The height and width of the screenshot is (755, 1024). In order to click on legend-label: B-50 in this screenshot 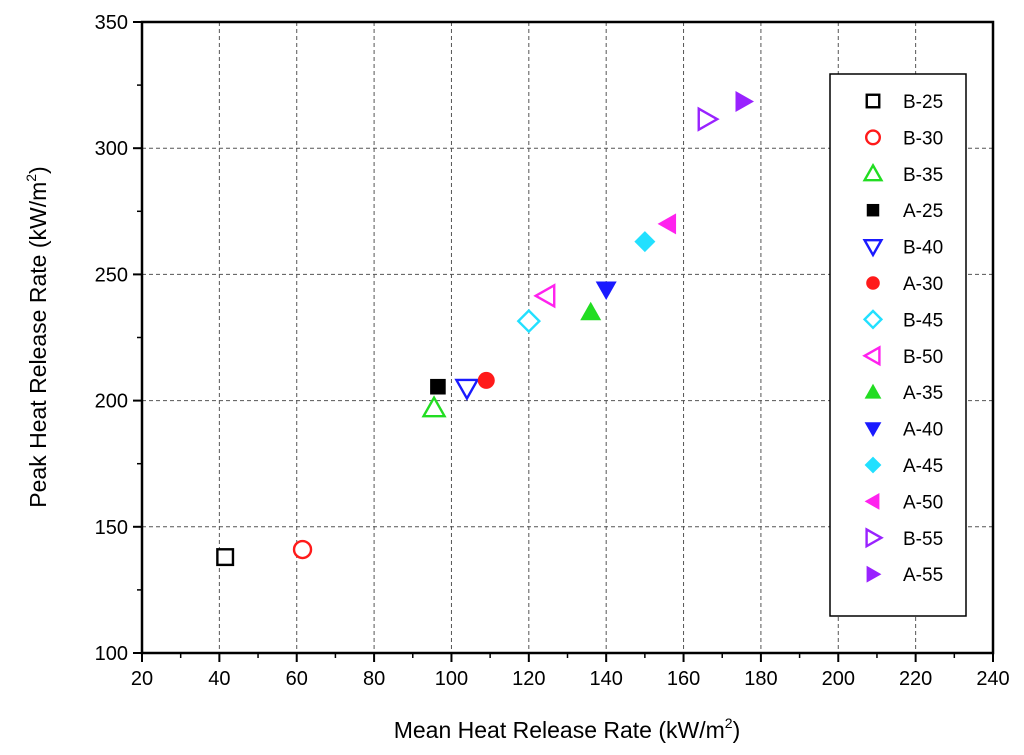, I will do `click(923, 357)`.